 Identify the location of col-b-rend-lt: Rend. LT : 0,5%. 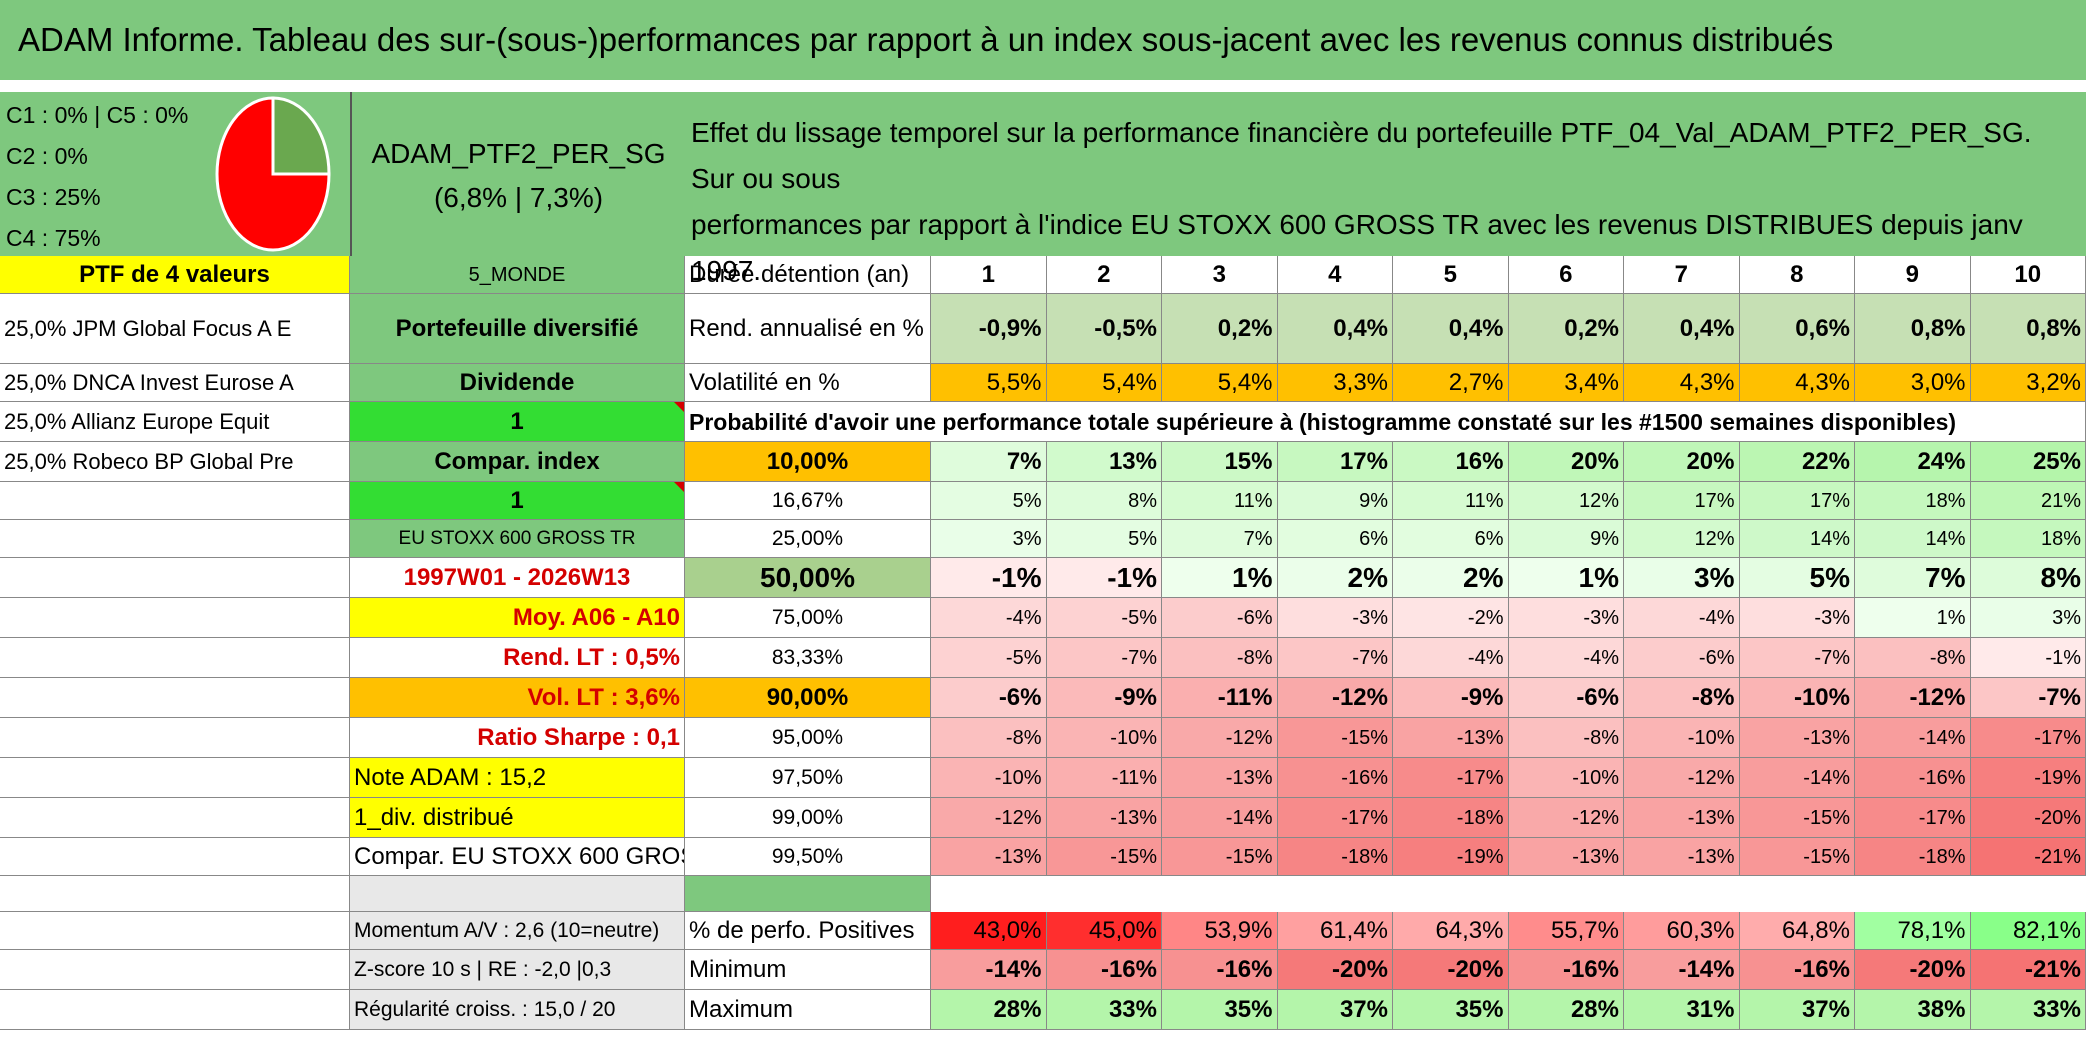
(517, 658).